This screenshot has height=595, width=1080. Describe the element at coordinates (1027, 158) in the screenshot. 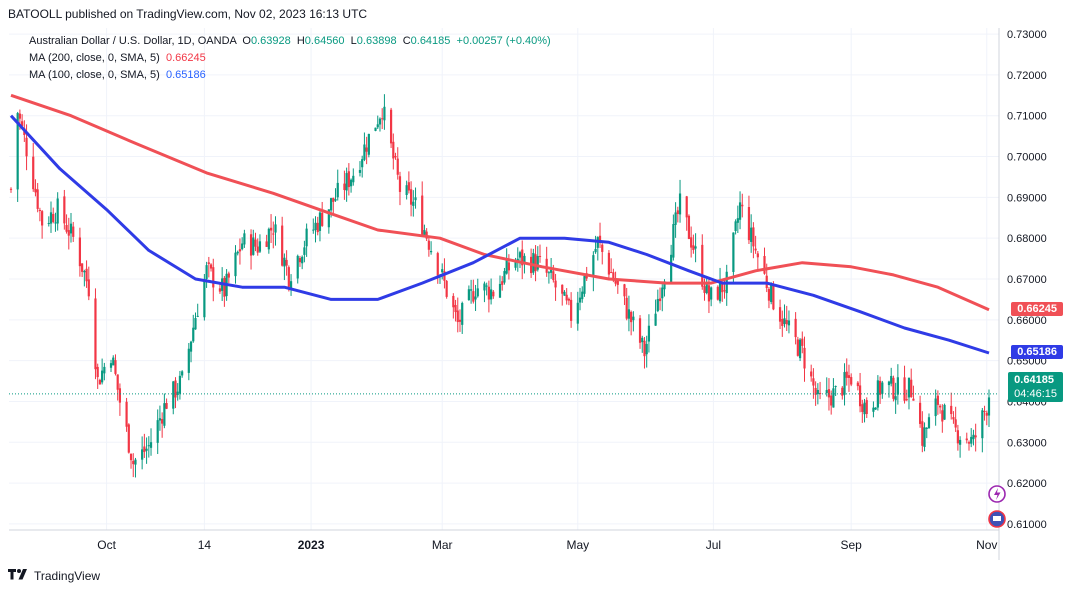

I see `price-tick-label: 0.70000` at that location.